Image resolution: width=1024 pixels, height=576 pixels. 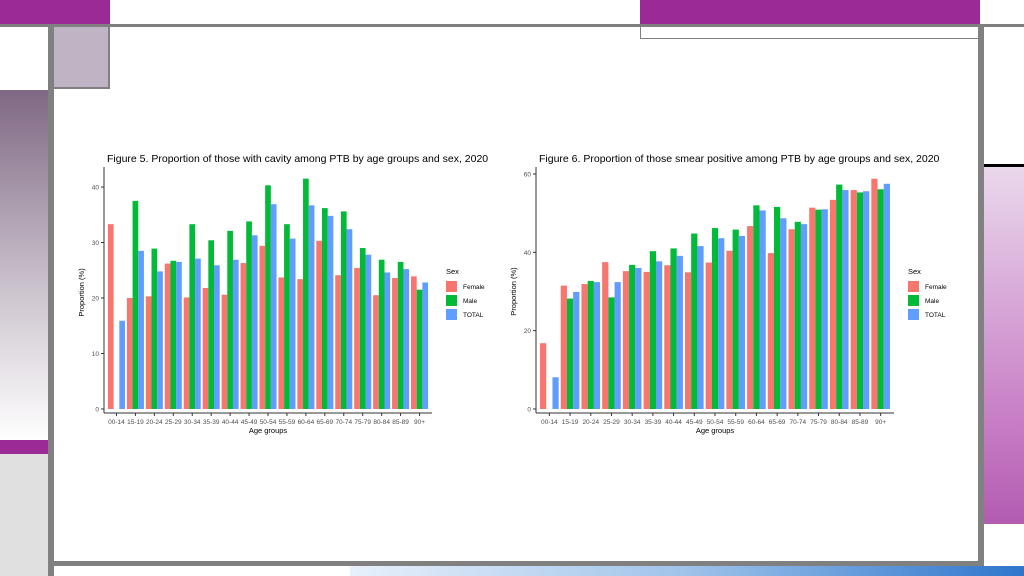 What do you see at coordinates (694, 422) in the screenshot?
I see `x-tick-label: 45-49` at bounding box center [694, 422].